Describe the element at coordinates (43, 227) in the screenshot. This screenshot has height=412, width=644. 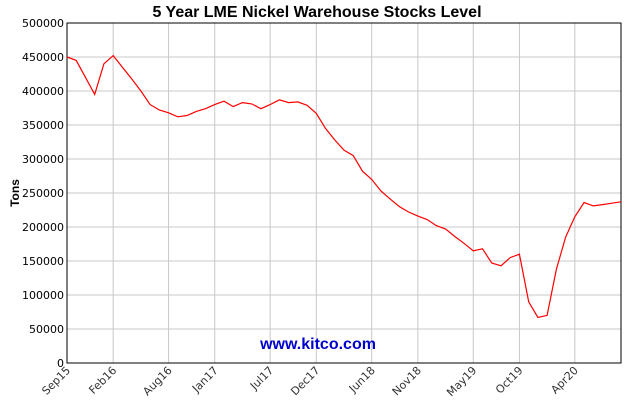
I see `y-tick-label: 200000` at that location.